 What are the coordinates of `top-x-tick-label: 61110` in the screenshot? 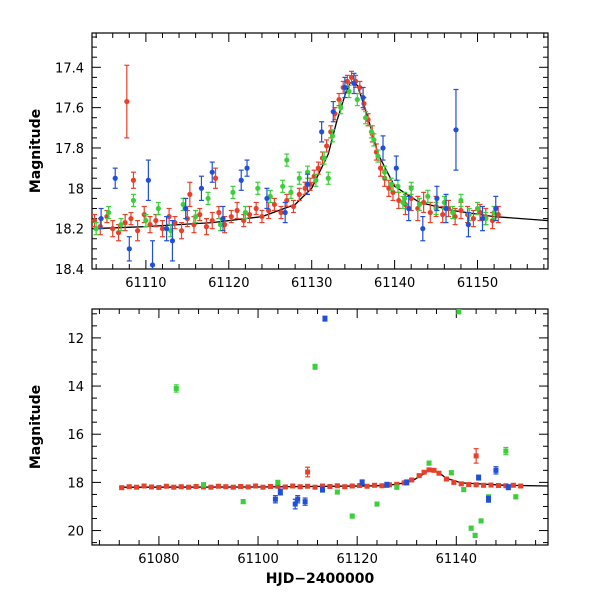 It's located at (145, 283).